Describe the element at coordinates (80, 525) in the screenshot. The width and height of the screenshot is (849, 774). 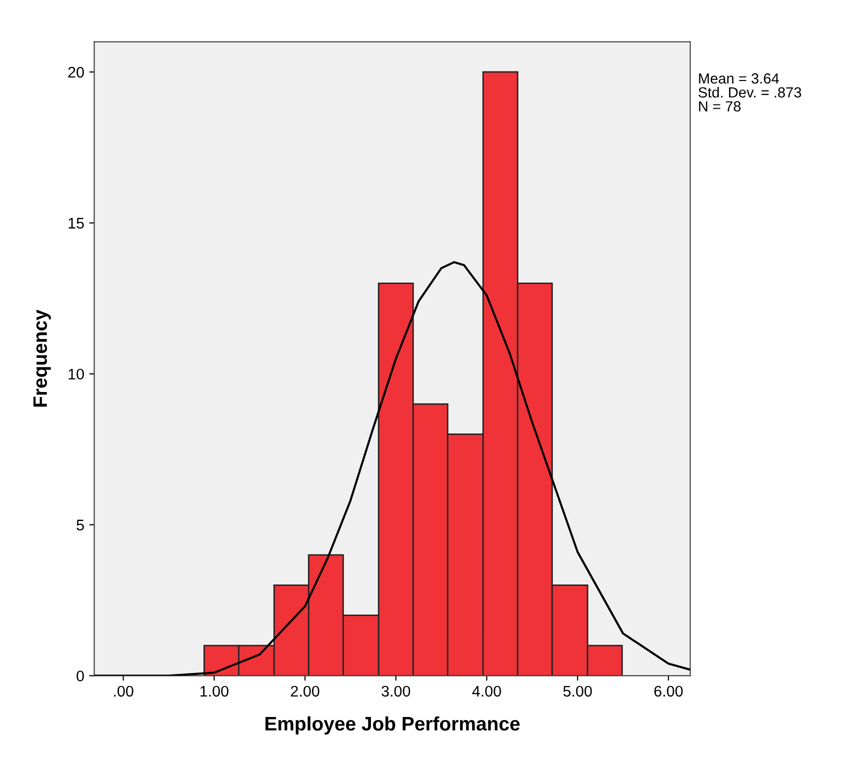
I see `y-tick-label: 5` at that location.